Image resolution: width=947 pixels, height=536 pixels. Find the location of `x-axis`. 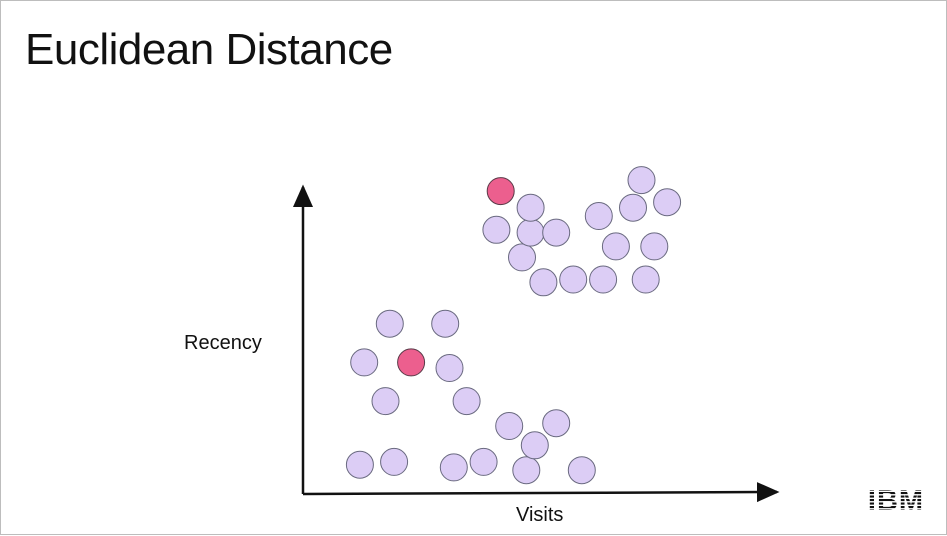

x-axis is located at coordinates (541, 492).